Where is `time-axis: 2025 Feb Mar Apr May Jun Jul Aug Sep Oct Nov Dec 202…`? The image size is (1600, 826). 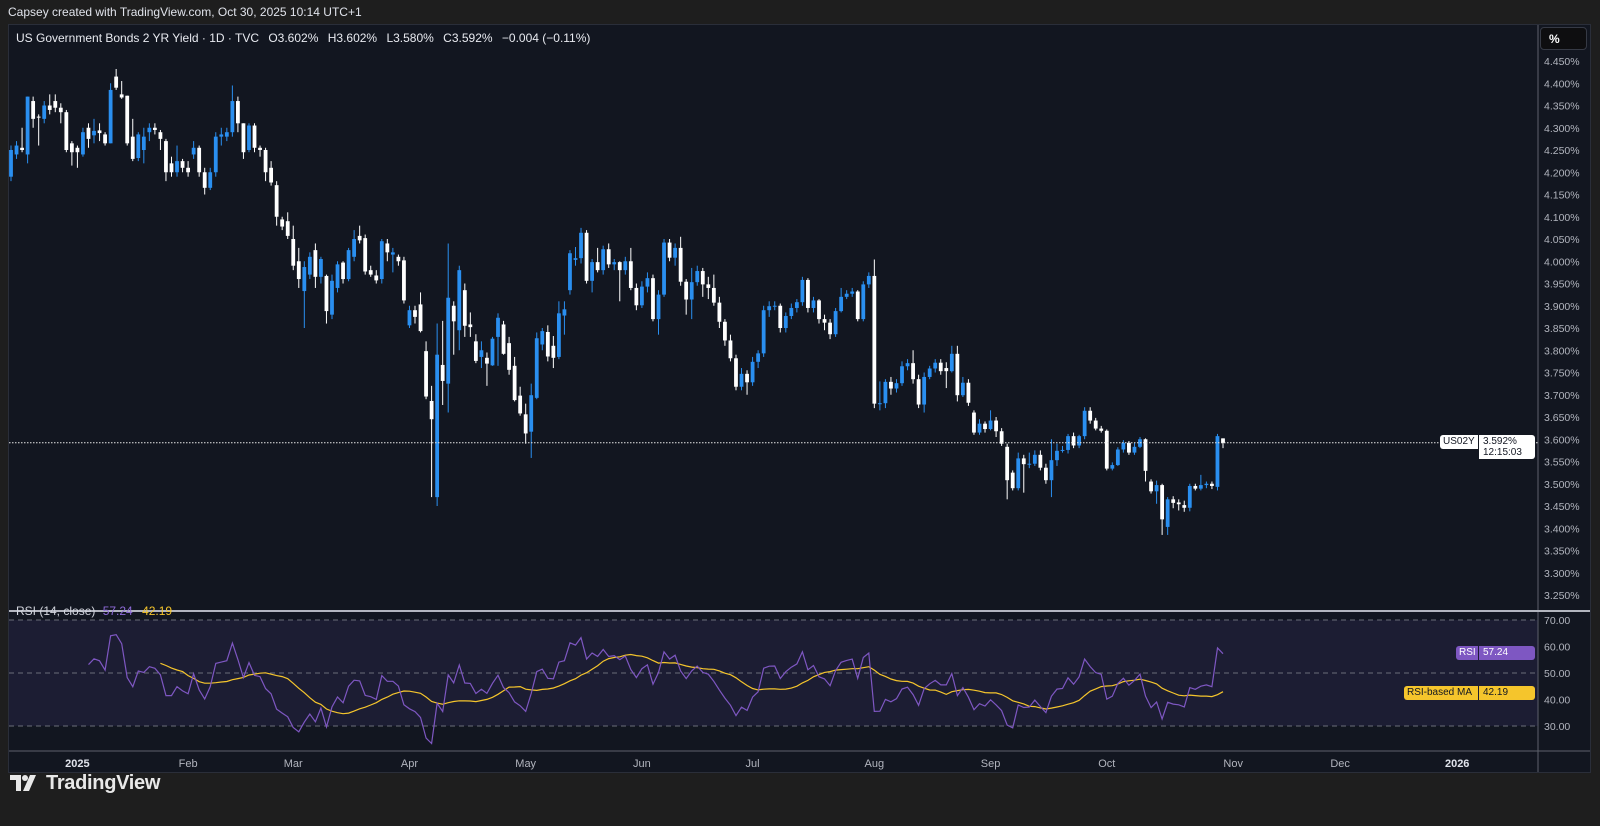
time-axis: 2025 Feb Mar Apr May Jun Jul Aug Sep Oct Nov Dec 202… is located at coordinates (767, 764).